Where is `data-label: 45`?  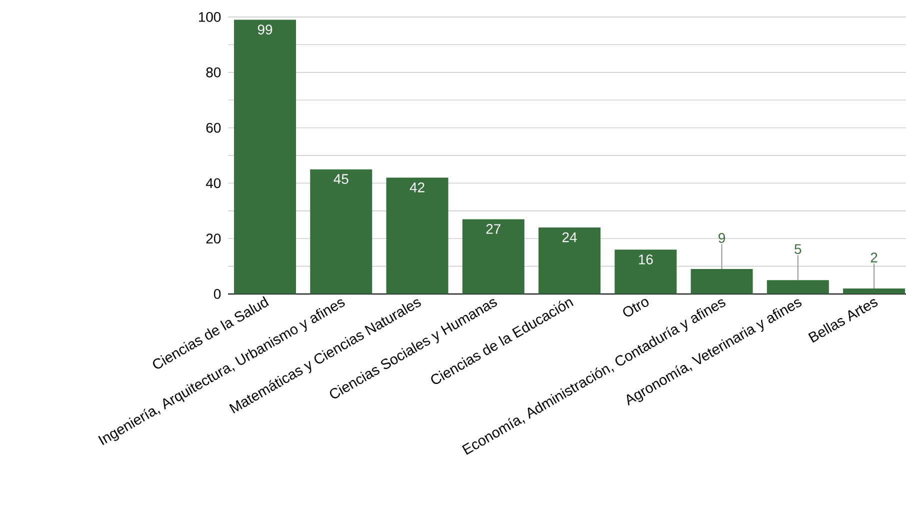 data-label: 45 is located at coordinates (341, 179).